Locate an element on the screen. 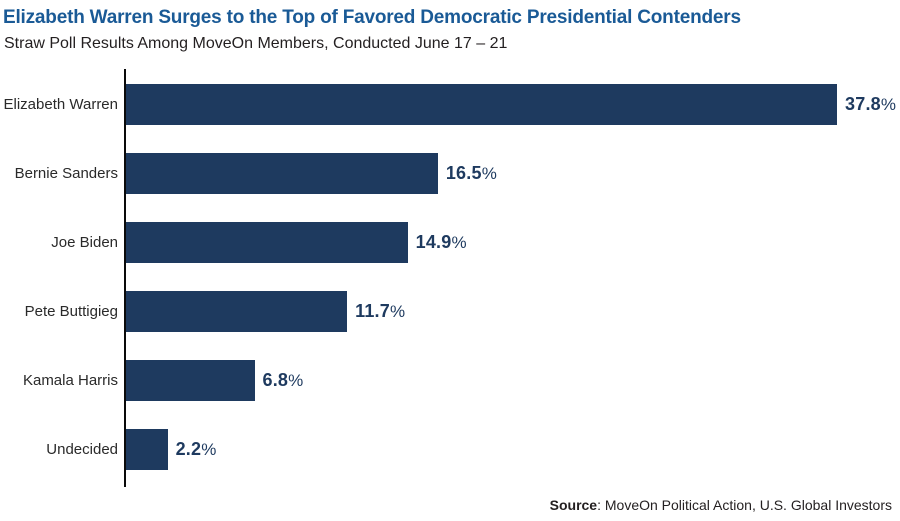  category-label: Kamala Harris is located at coordinates (70, 380).